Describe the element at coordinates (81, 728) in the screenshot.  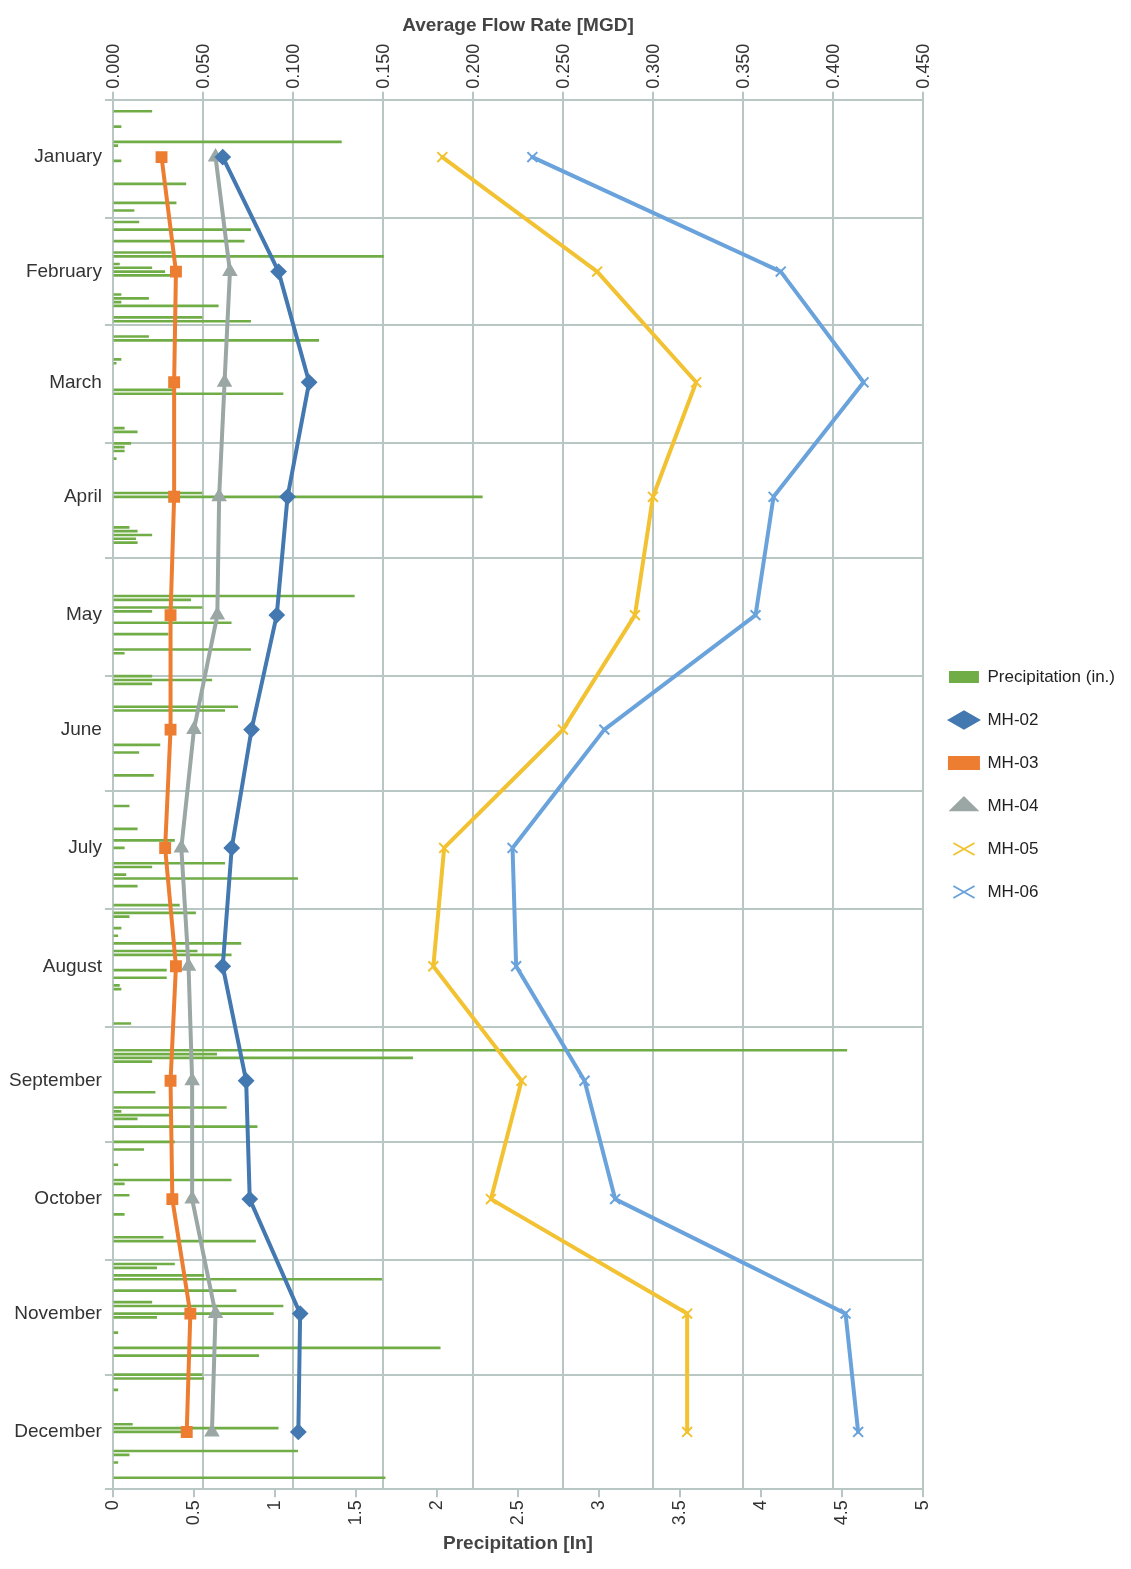
I see `y-tick-label: June` at that location.